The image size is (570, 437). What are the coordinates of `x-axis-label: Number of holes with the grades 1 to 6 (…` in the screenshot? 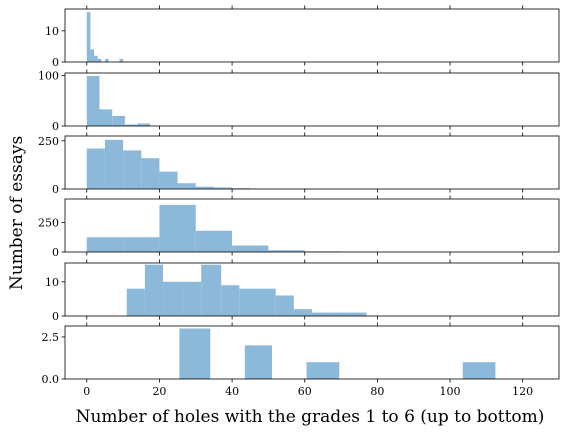 It's located at (310, 417).